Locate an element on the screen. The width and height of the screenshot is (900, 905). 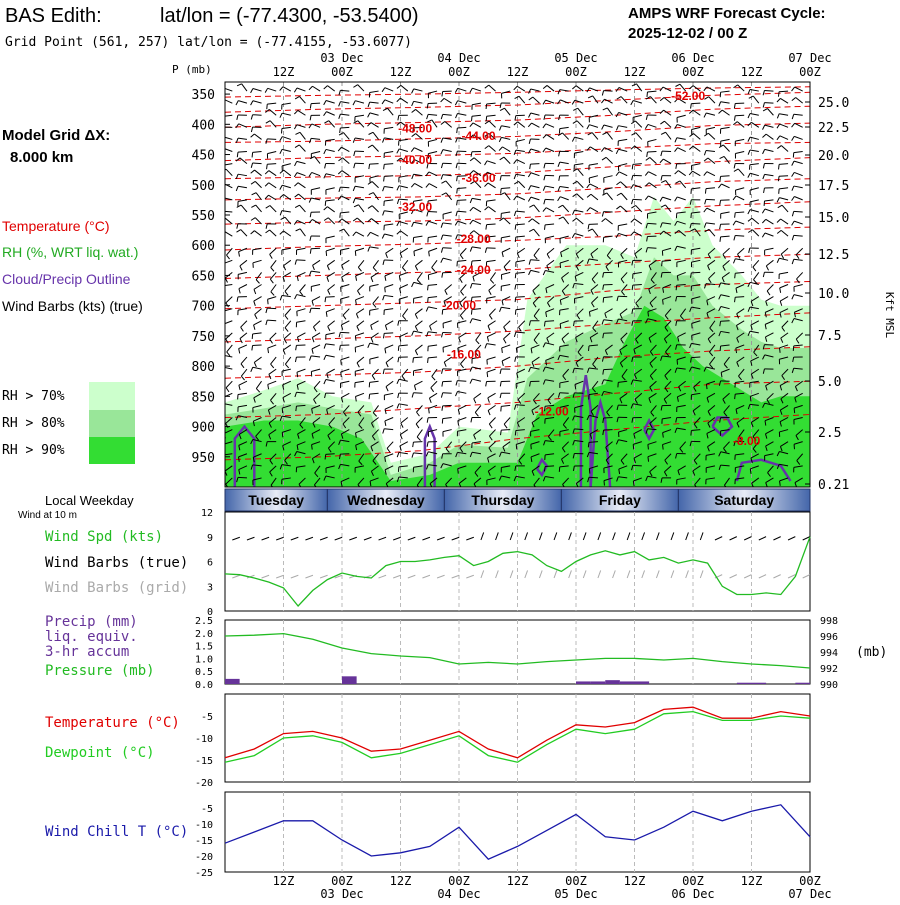
height-tick-label: 17.5 is located at coordinates (833, 186).